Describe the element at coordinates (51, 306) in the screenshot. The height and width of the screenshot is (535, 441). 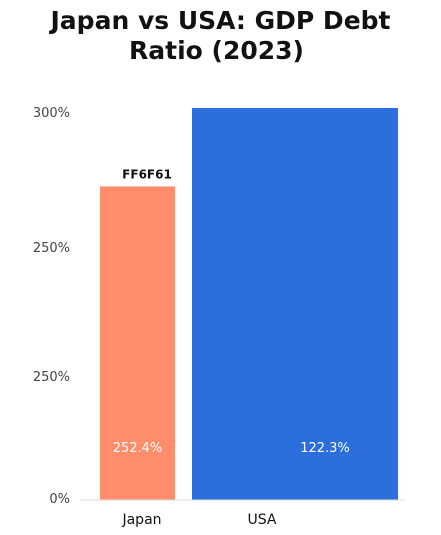
I see `y-axis-ticks: 300% 250% 250% 0%` at that location.